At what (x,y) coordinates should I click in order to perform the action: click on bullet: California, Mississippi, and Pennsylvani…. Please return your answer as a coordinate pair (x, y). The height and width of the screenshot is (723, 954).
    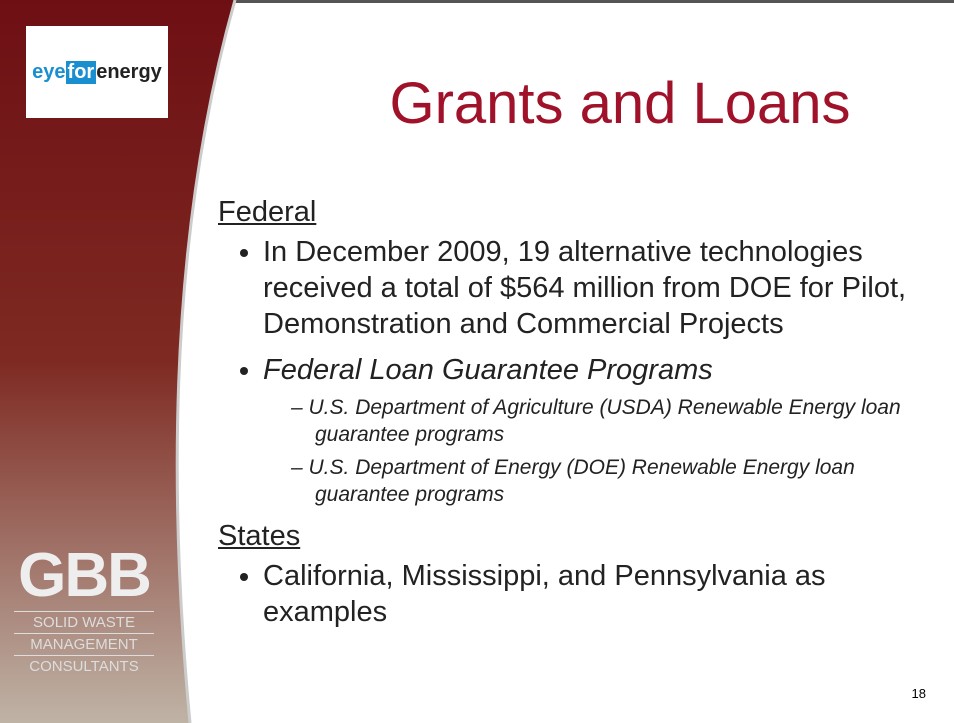
    Looking at the image, I should click on (595, 594).